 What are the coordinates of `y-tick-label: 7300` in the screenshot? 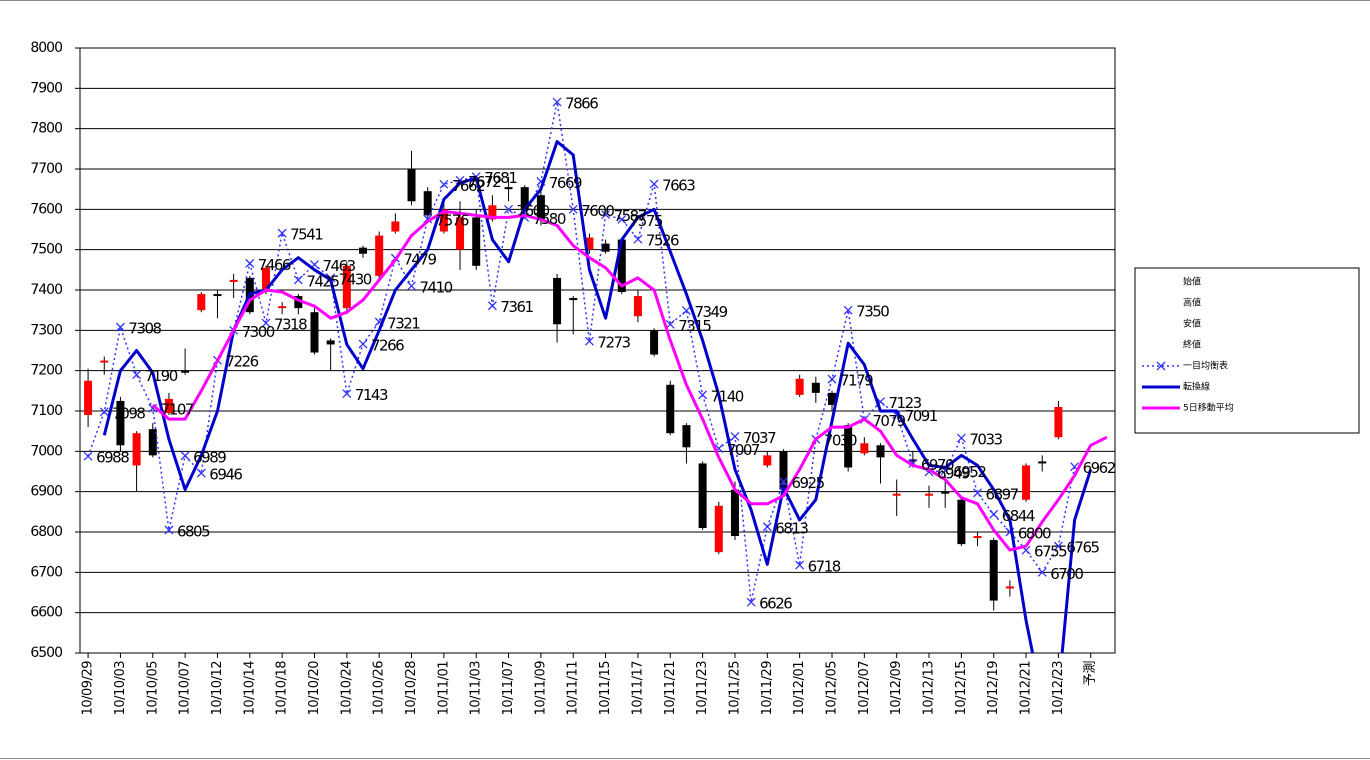 It's located at (46, 330).